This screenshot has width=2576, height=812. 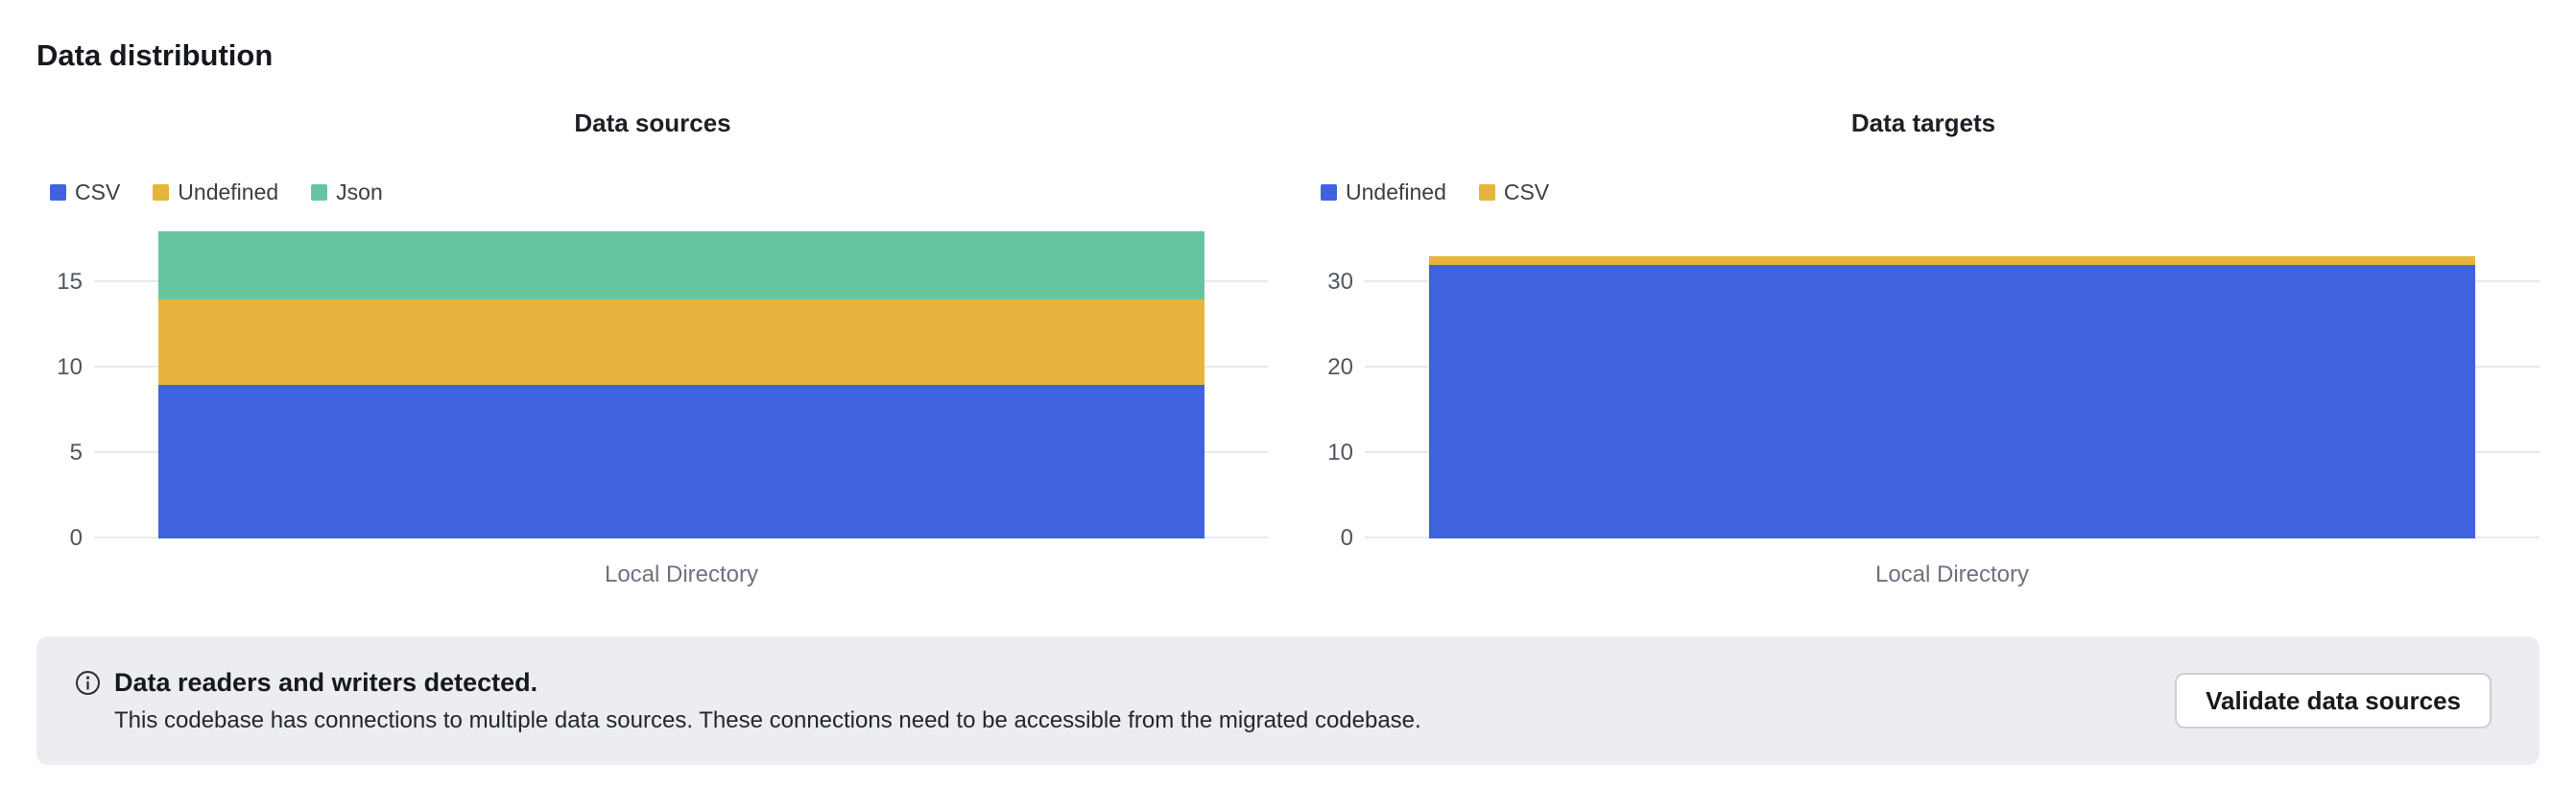 What do you see at coordinates (1930, 191) in the screenshot?
I see `chart-legend: Undefined CSV` at bounding box center [1930, 191].